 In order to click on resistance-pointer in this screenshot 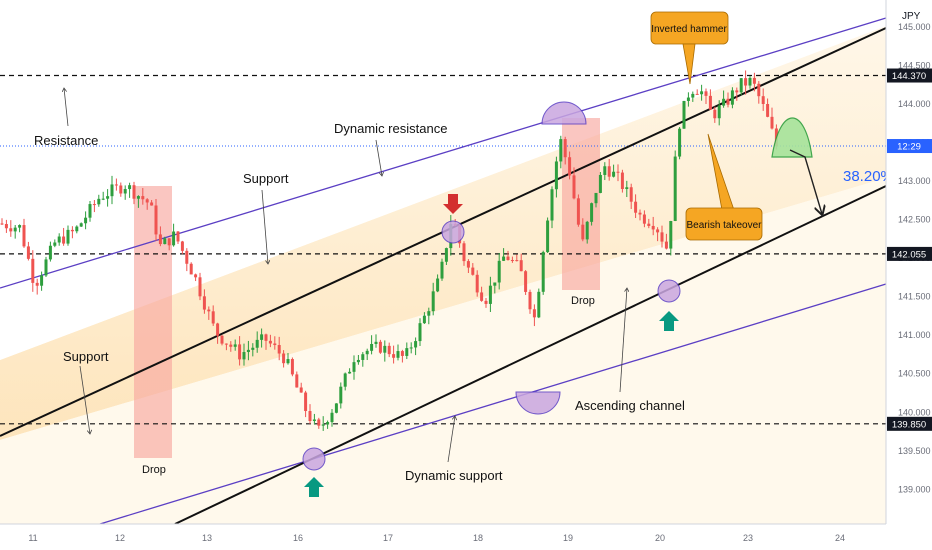, I will do `click(66, 107)`.